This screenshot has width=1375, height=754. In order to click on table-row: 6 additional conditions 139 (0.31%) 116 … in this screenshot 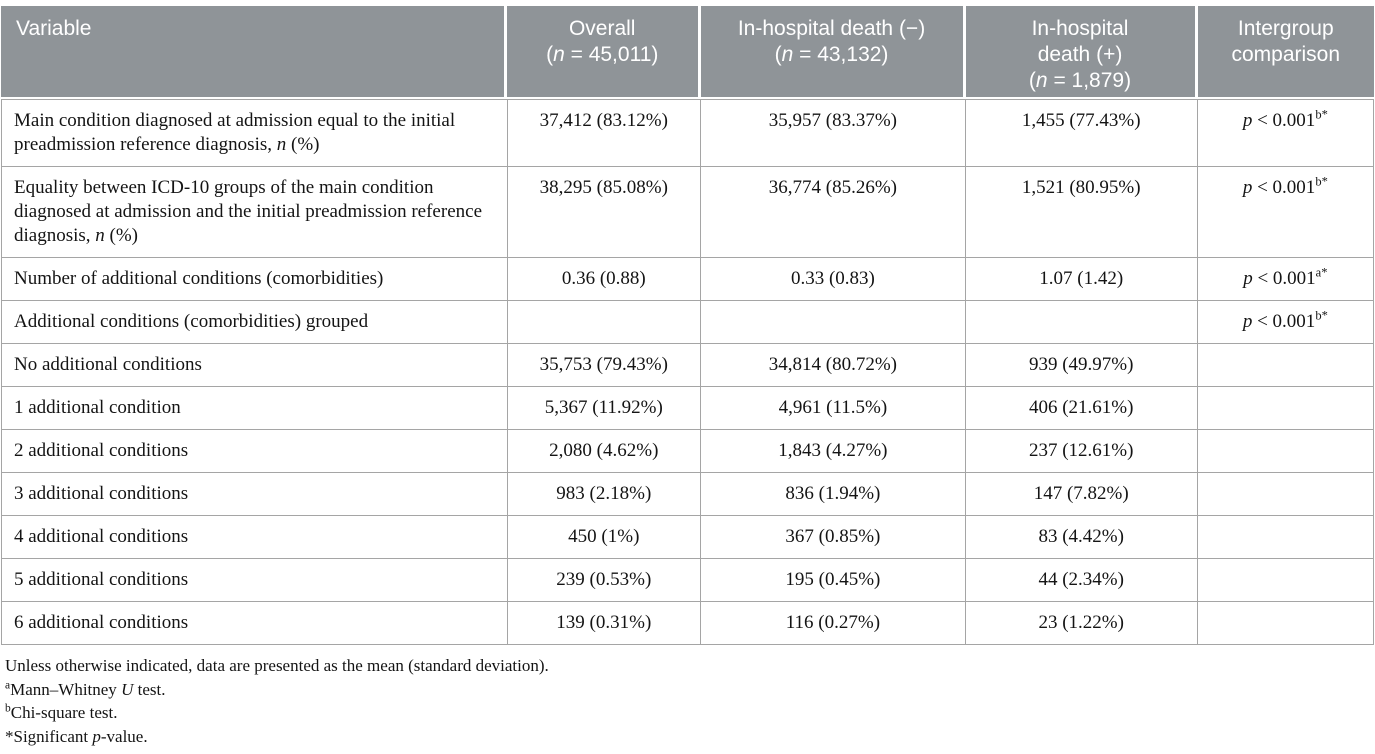, I will do `click(688, 623)`.